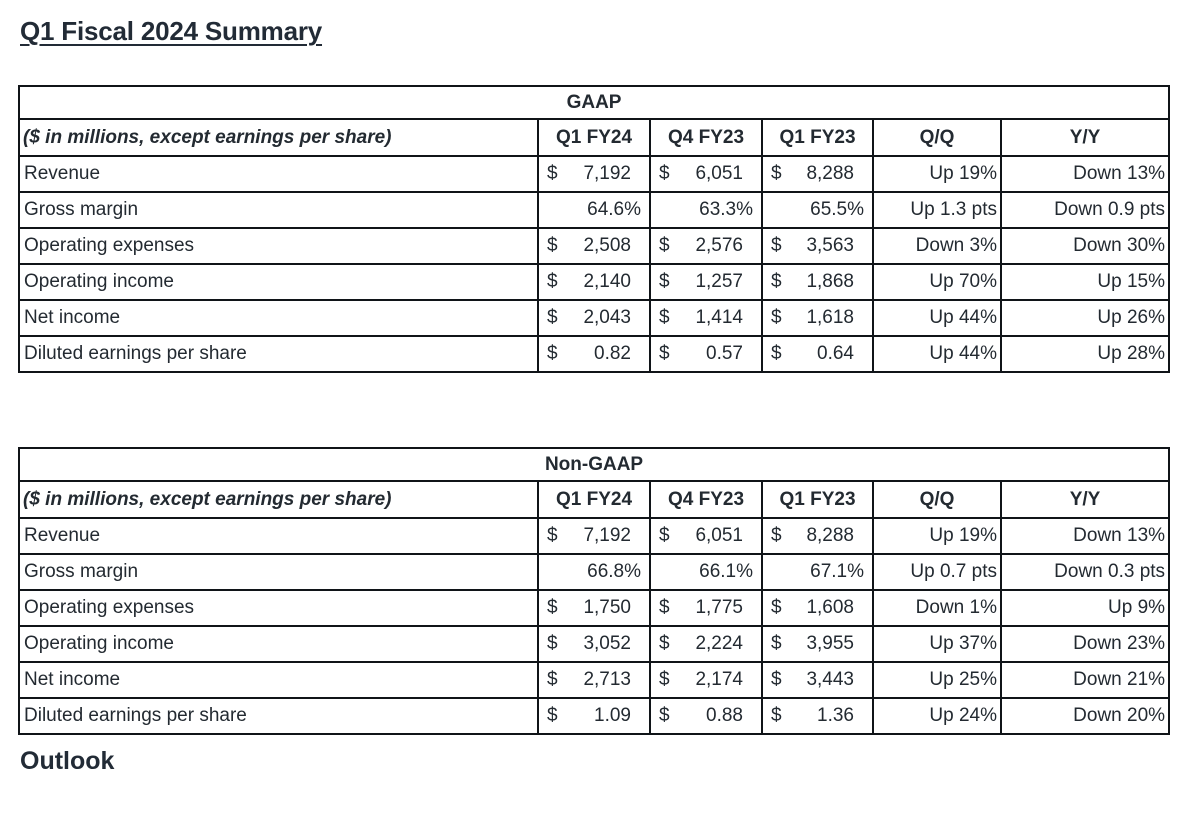  Describe the element at coordinates (607, 245) in the screenshot. I see `cell-value: 2,508` at that location.